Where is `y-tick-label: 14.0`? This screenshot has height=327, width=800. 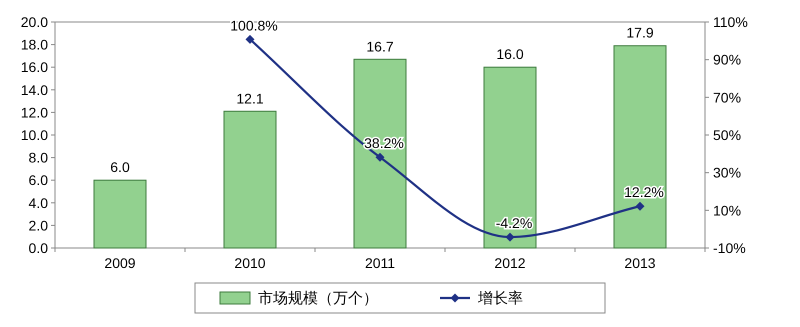 y-tick-label: 14.0 is located at coordinates (34, 90).